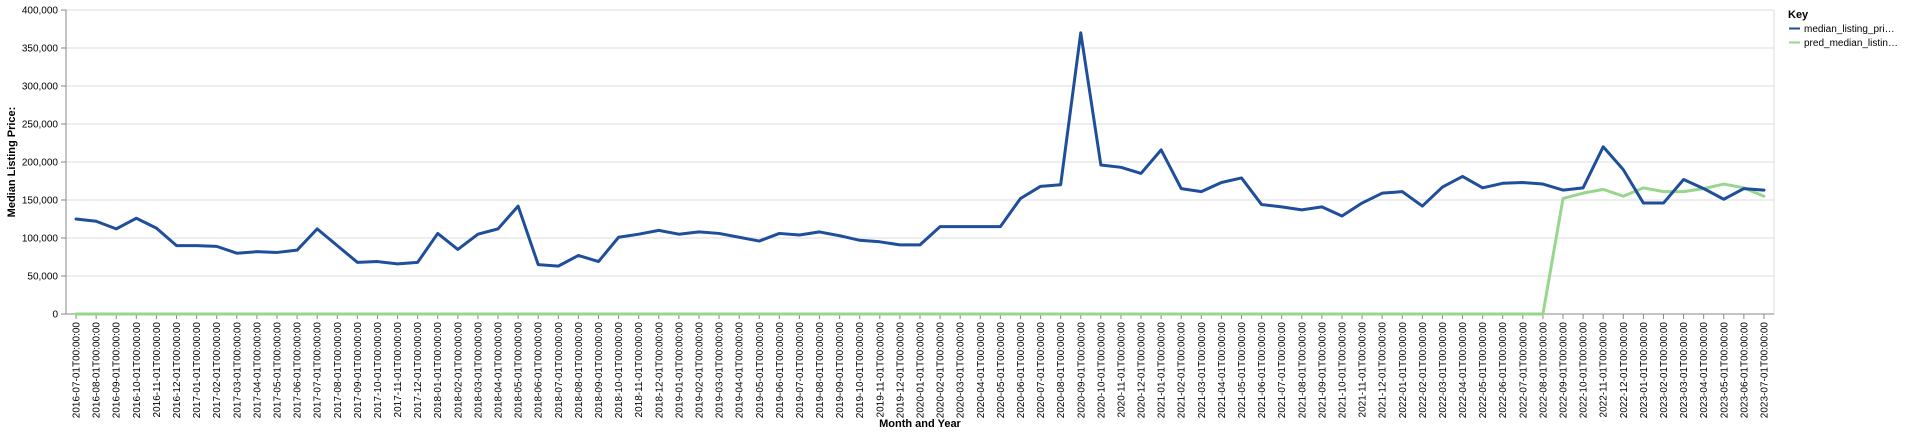 This screenshot has height=439, width=1920. I want to click on x-tick-label: 2018-06-01T00:00:00, so click(539, 370).